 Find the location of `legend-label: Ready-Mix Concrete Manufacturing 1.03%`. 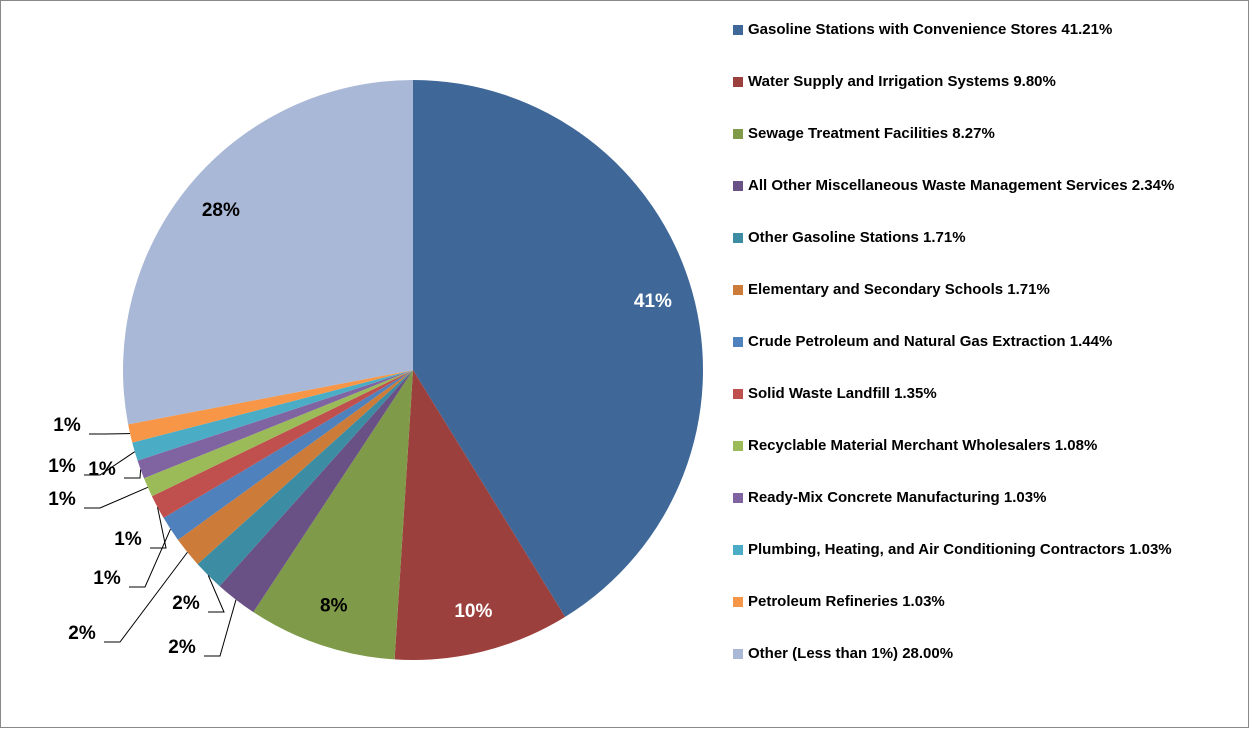

legend-label: Ready-Mix Concrete Manufacturing 1.03% is located at coordinates (897, 497).